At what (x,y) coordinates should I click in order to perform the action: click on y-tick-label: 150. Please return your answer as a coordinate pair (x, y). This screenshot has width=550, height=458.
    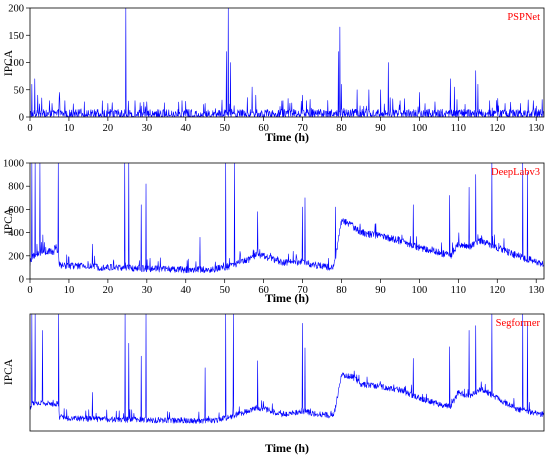
    Looking at the image, I should click on (16, 36).